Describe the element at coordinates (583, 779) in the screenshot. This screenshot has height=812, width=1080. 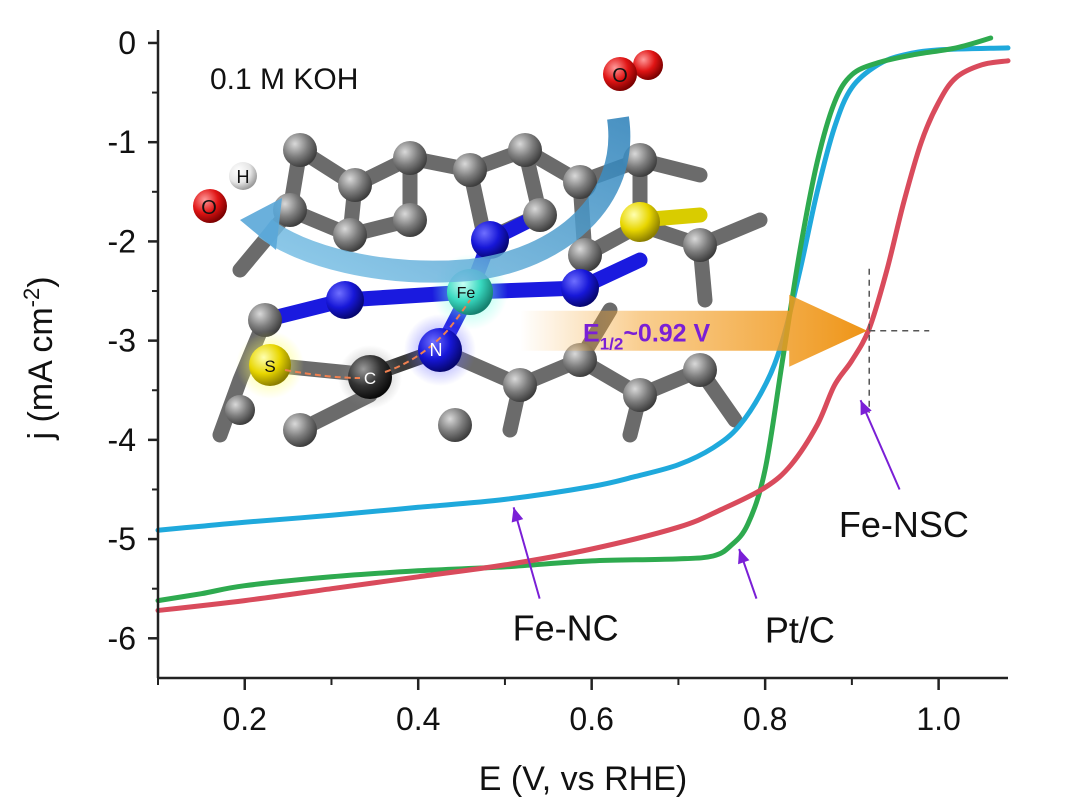
I see `x-axis-label: E (V, vs RHE)` at that location.